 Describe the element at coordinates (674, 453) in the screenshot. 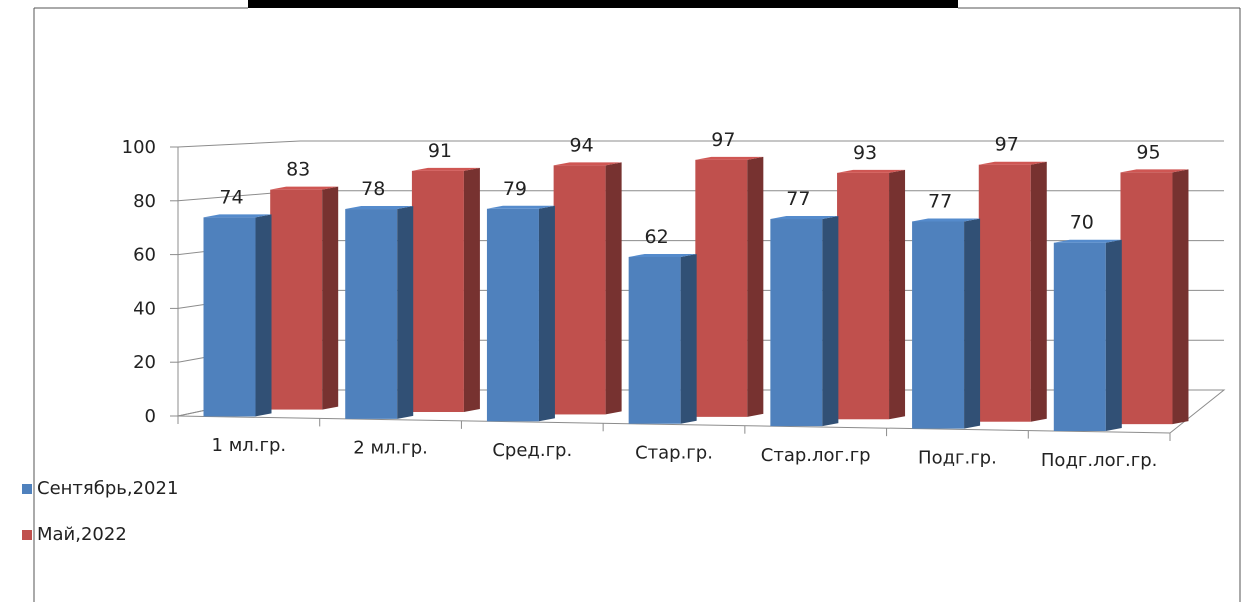

I see `x-tick-label: Стар.гр.` at that location.